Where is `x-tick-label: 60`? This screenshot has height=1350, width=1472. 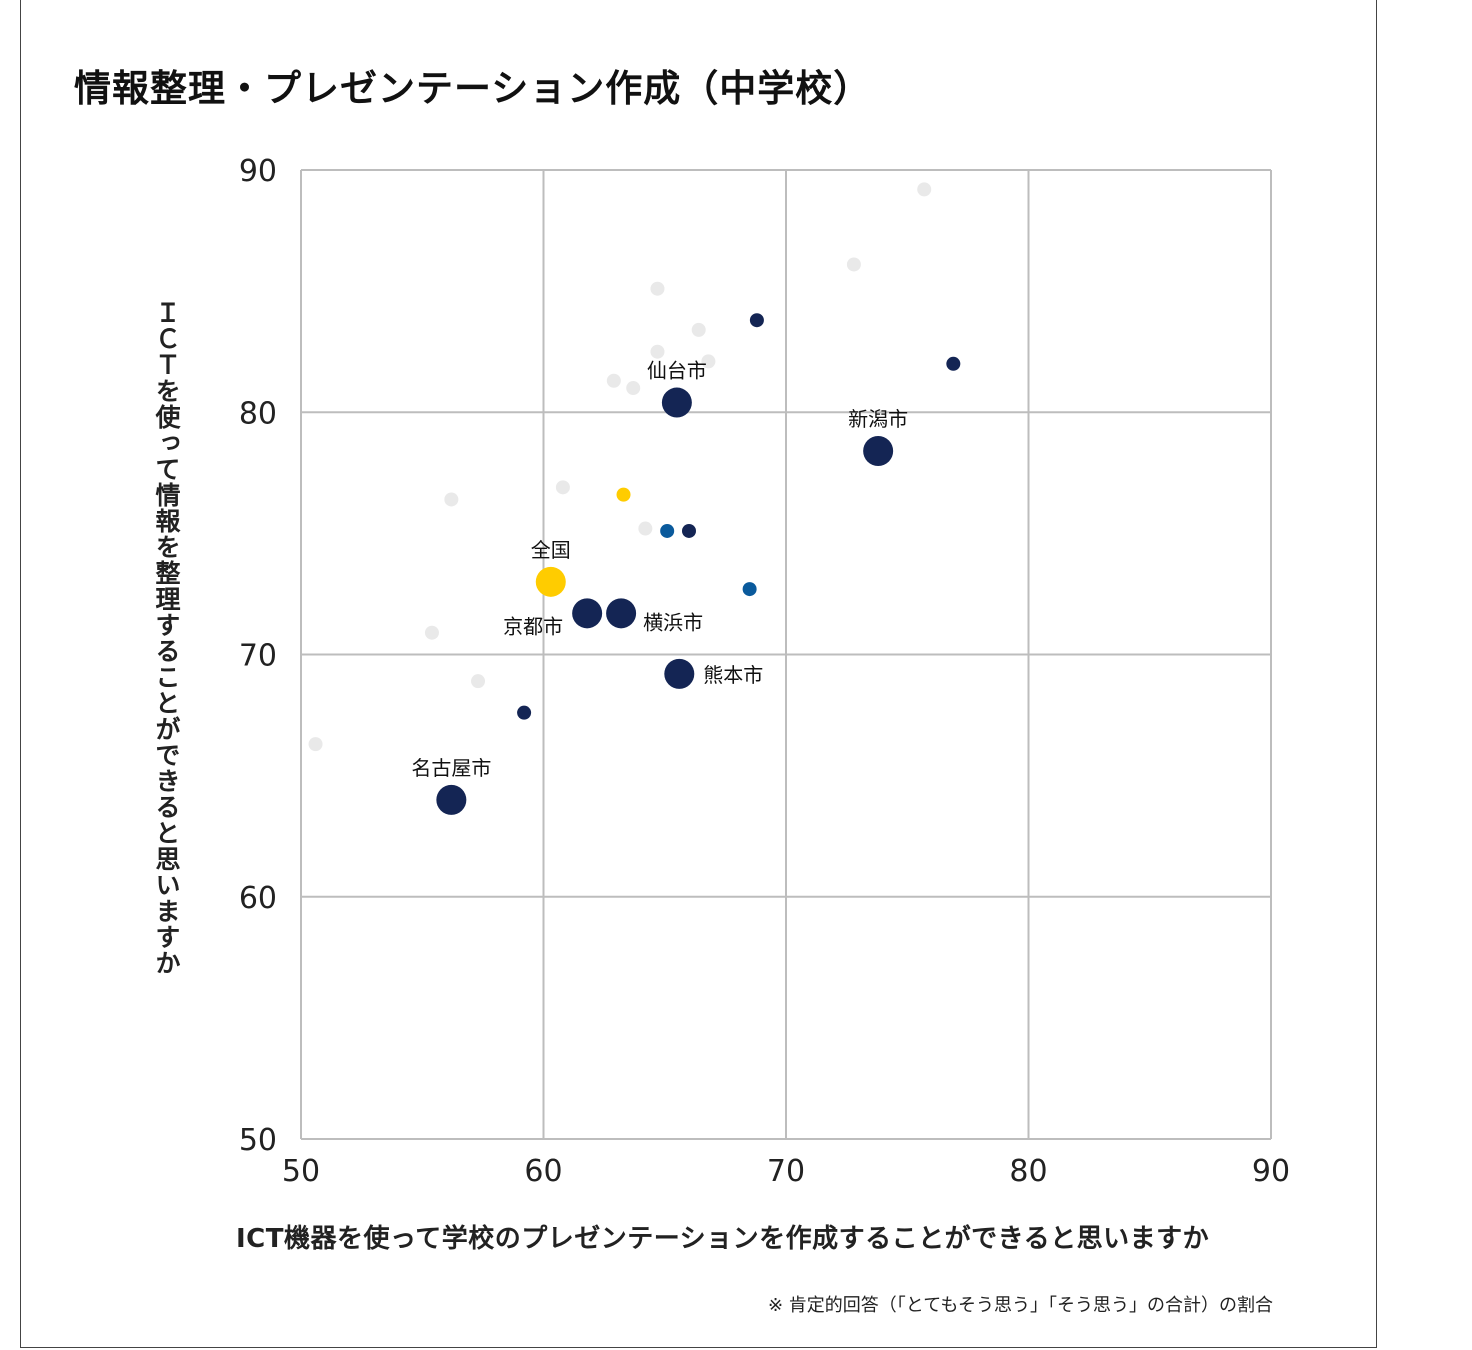 x-tick-label: 60 is located at coordinates (543, 1171).